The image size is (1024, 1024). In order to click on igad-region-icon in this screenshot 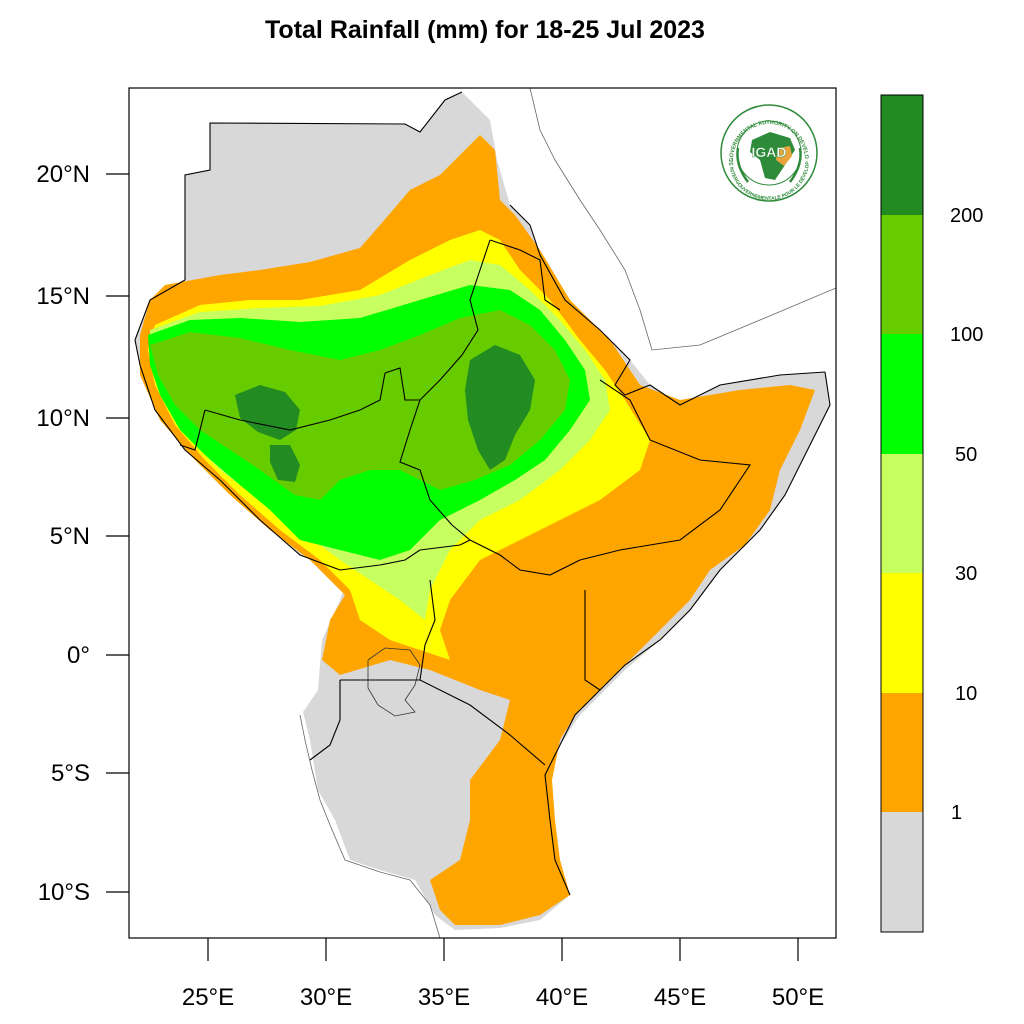, I will do `click(784, 156)`.